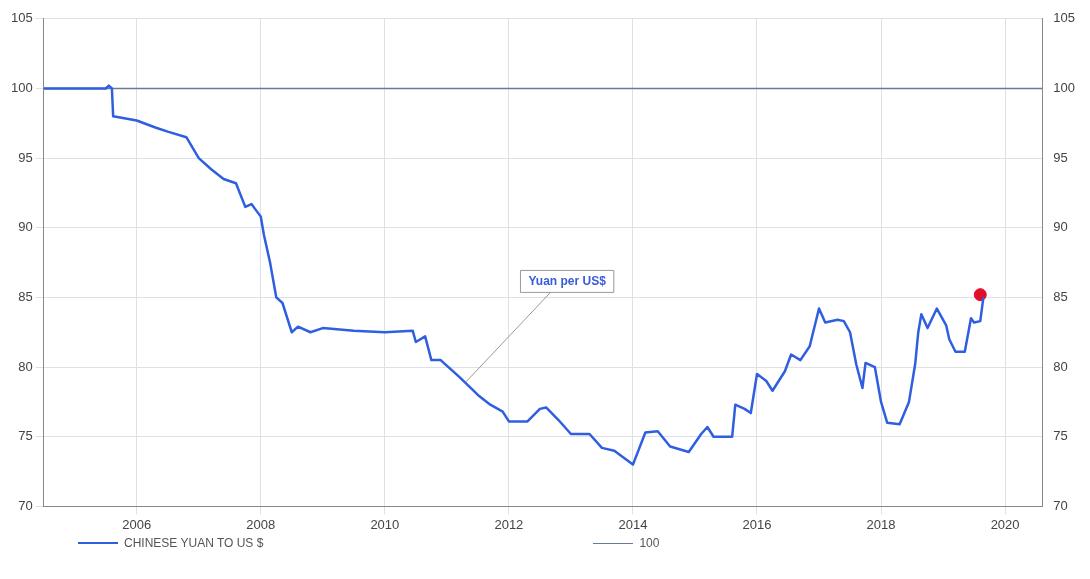  I want to click on y-tick-label: 100, so click(21, 88).